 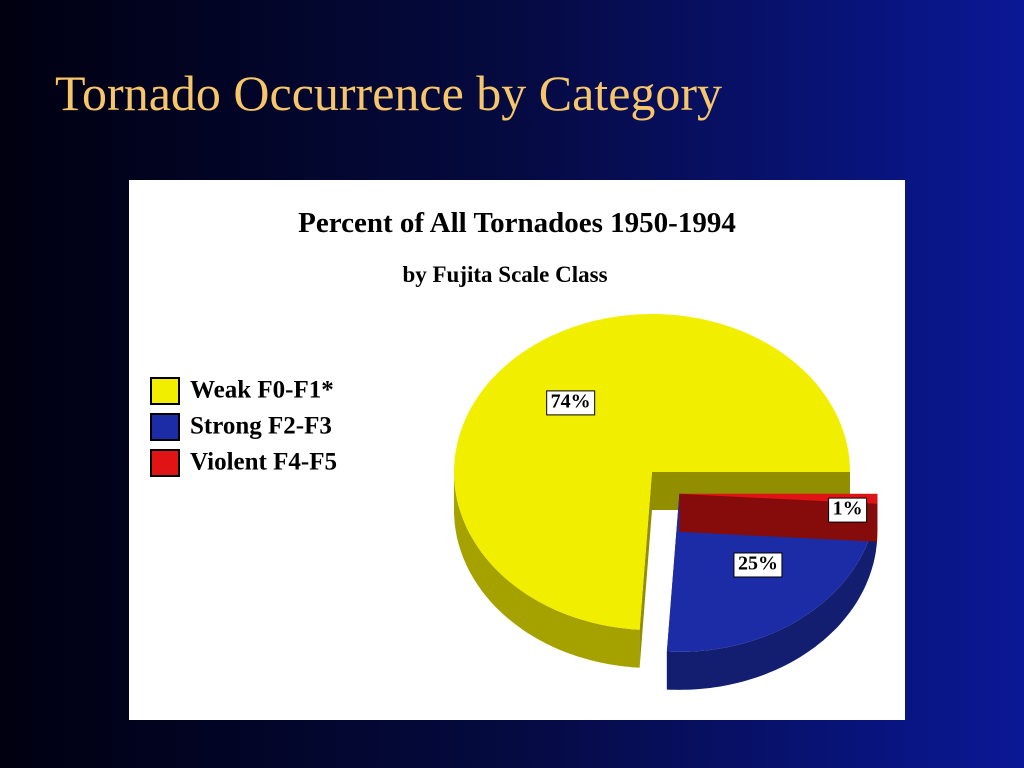 What do you see at coordinates (778, 498) in the screenshot?
I see `pie-slice` at bounding box center [778, 498].